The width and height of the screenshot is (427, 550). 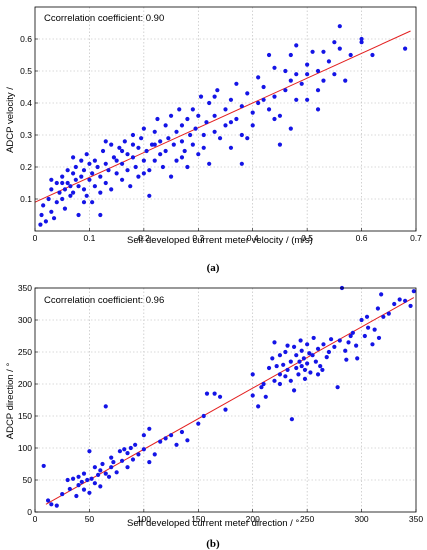 I want to click on panel-b-x-tick-label: 100, so click(x=144, y=519).